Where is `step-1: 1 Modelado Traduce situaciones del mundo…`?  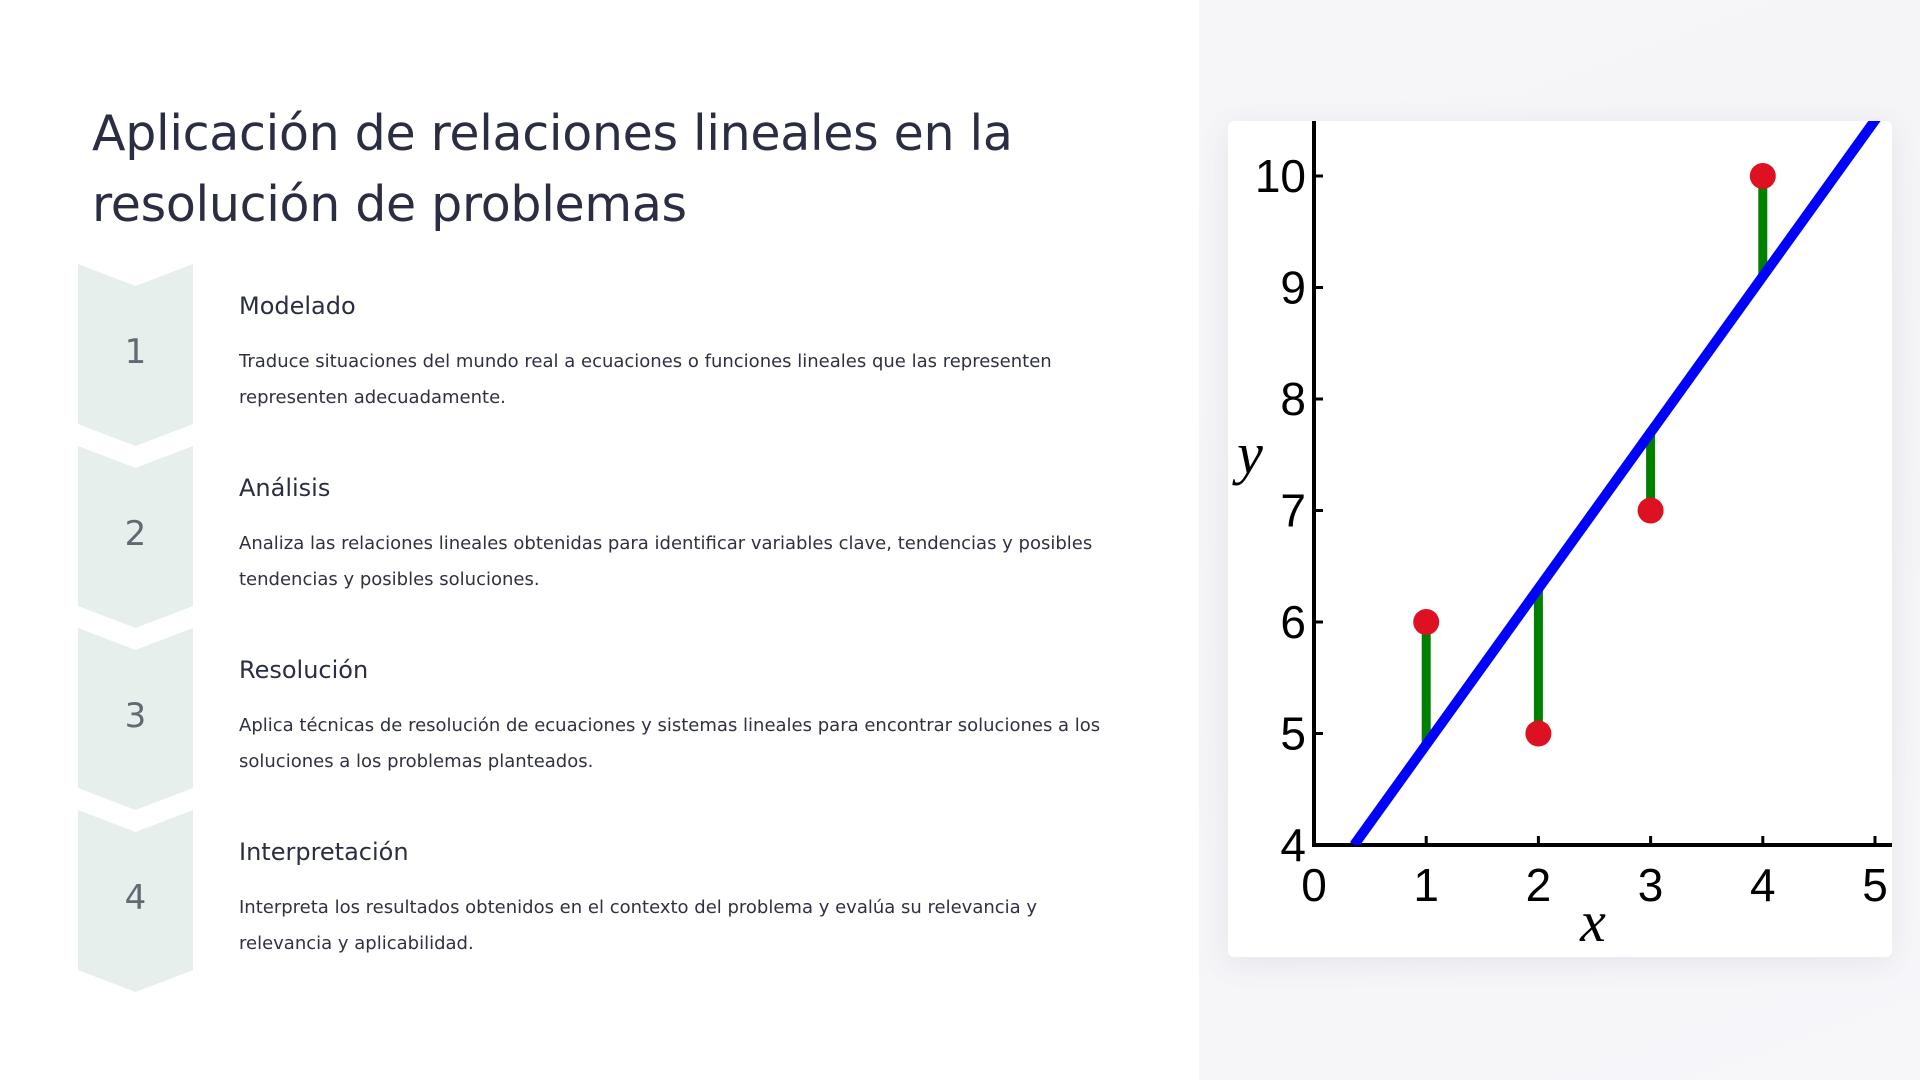
step-1: 1 Modelado Traduce situaciones del mundo… is located at coordinates (593, 355).